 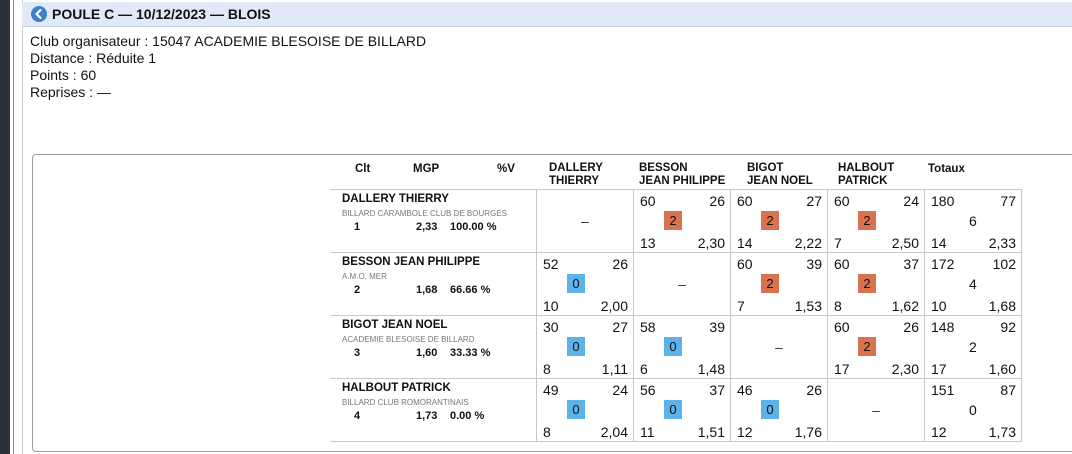 What do you see at coordinates (905, 306) in the screenshot?
I see `match-average: 1,62` at bounding box center [905, 306].